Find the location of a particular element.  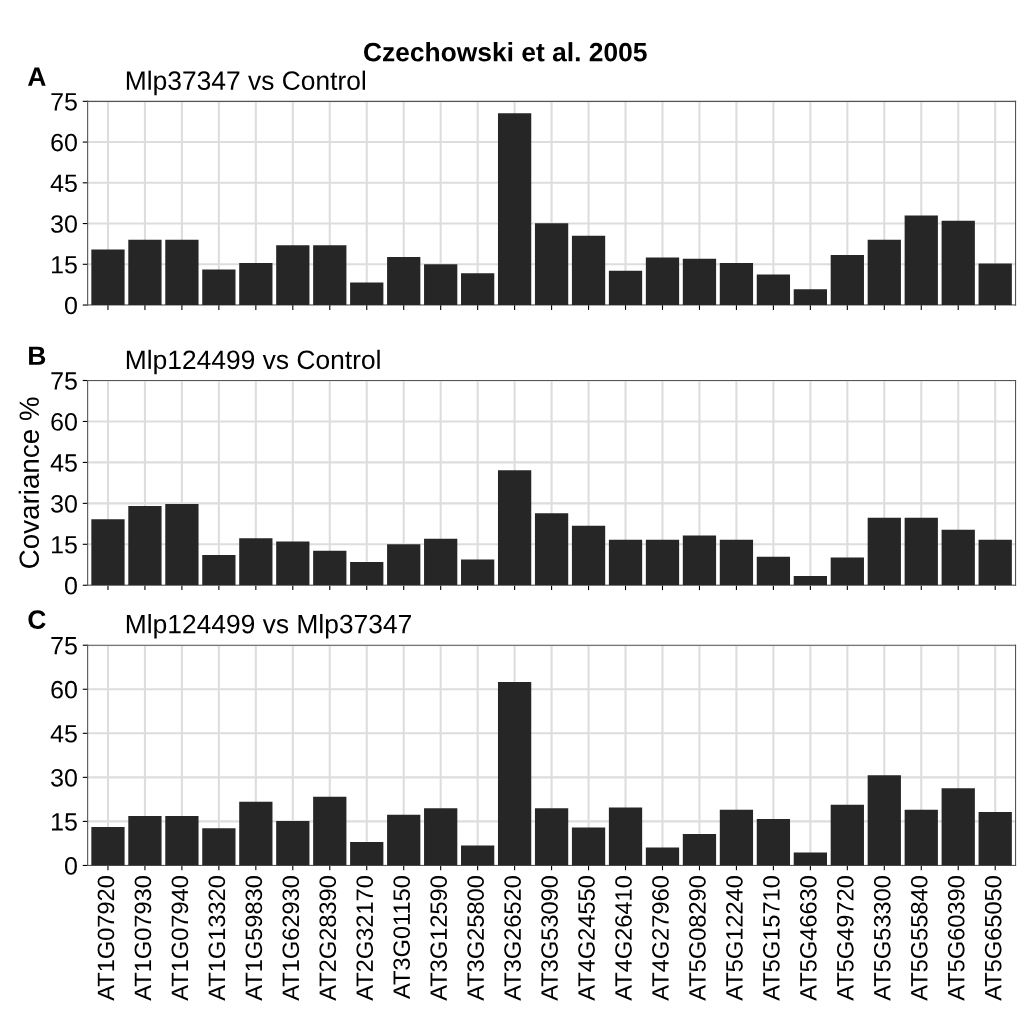

x-tick-label: AT5G12240 is located at coordinates (734, 938).